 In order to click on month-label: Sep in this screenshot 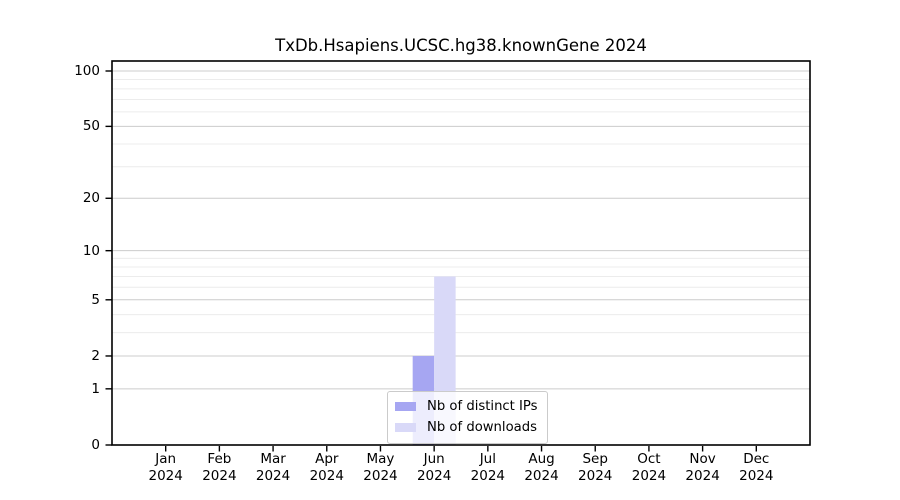, I will do `click(595, 459)`.